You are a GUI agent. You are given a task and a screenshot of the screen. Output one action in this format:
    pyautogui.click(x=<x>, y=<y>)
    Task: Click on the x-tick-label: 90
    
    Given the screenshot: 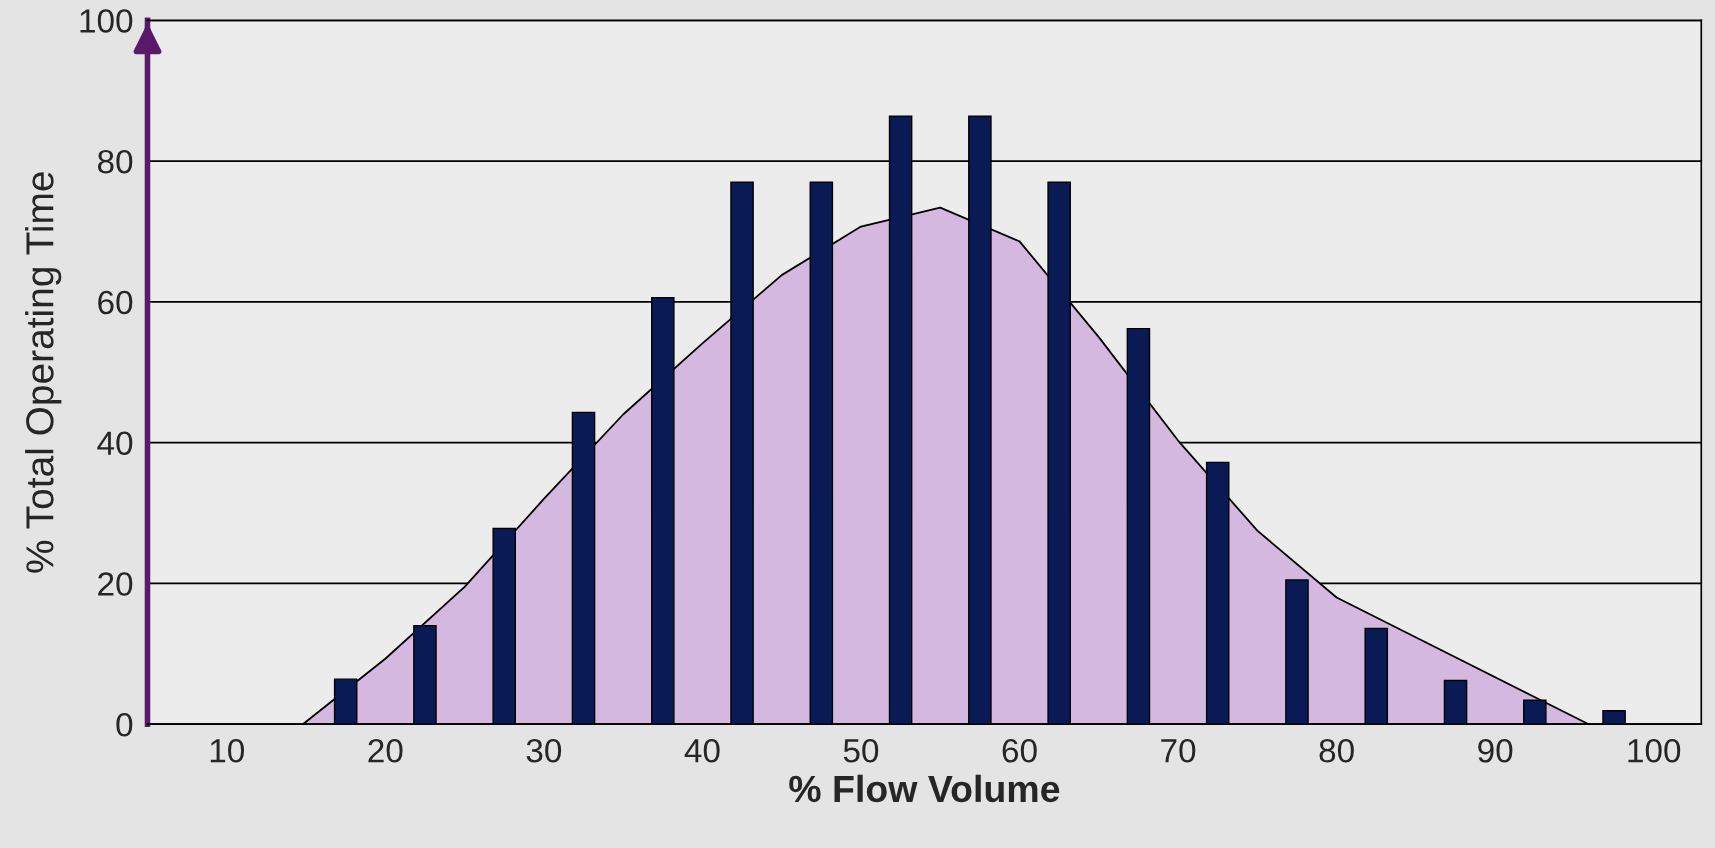 What is the action you would take?
    pyautogui.click(x=1495, y=750)
    